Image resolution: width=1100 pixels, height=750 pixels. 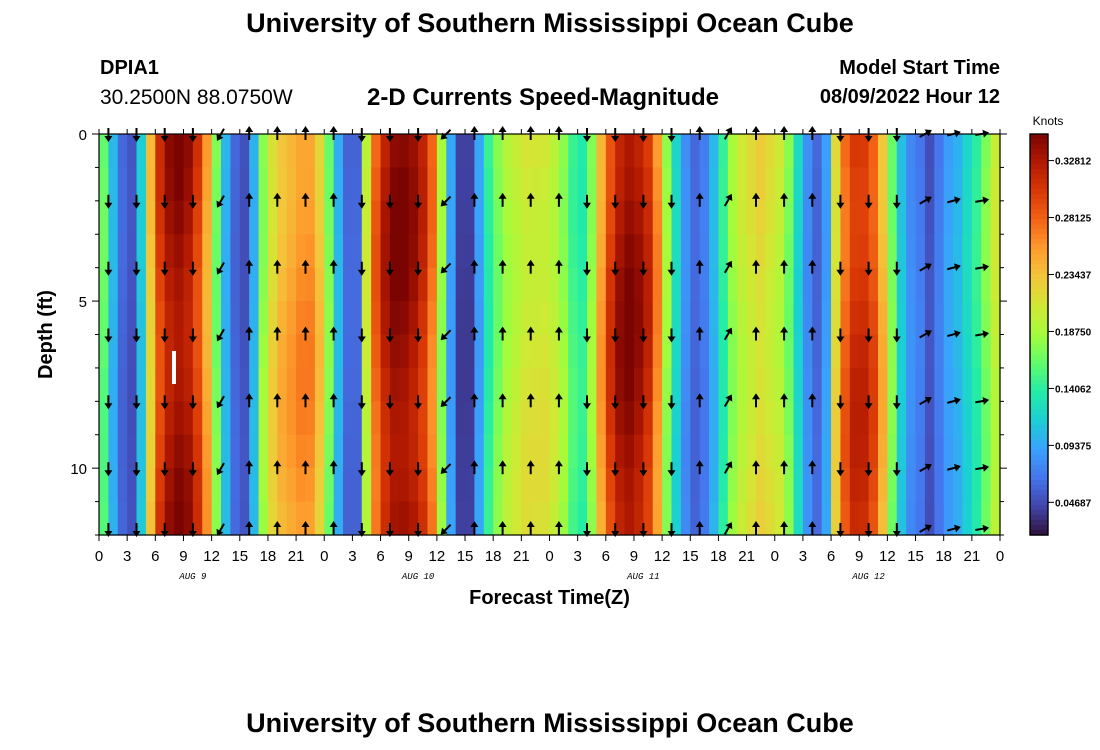 I want to click on x-tick-label: 18, so click(x=268, y=556).